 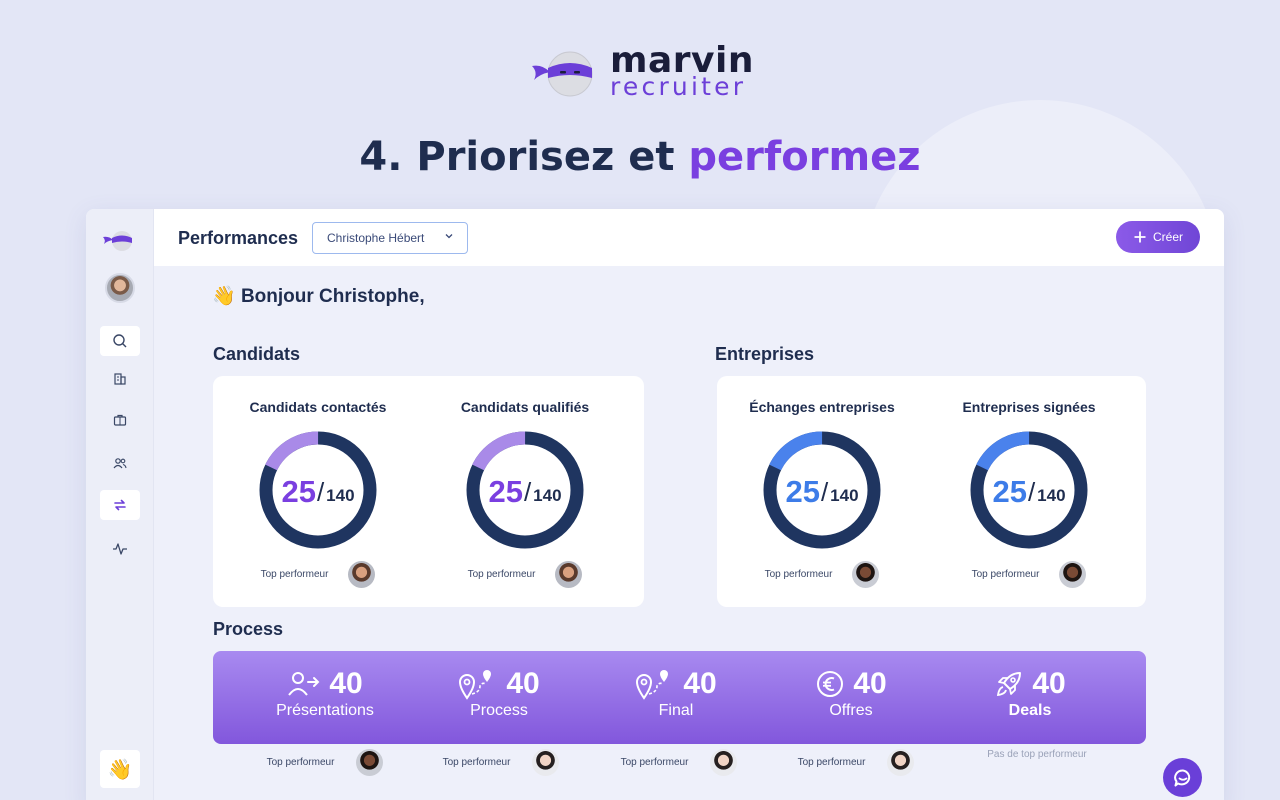 What do you see at coordinates (376, 238) in the screenshot?
I see `user-select-value: Christophe Hébert` at bounding box center [376, 238].